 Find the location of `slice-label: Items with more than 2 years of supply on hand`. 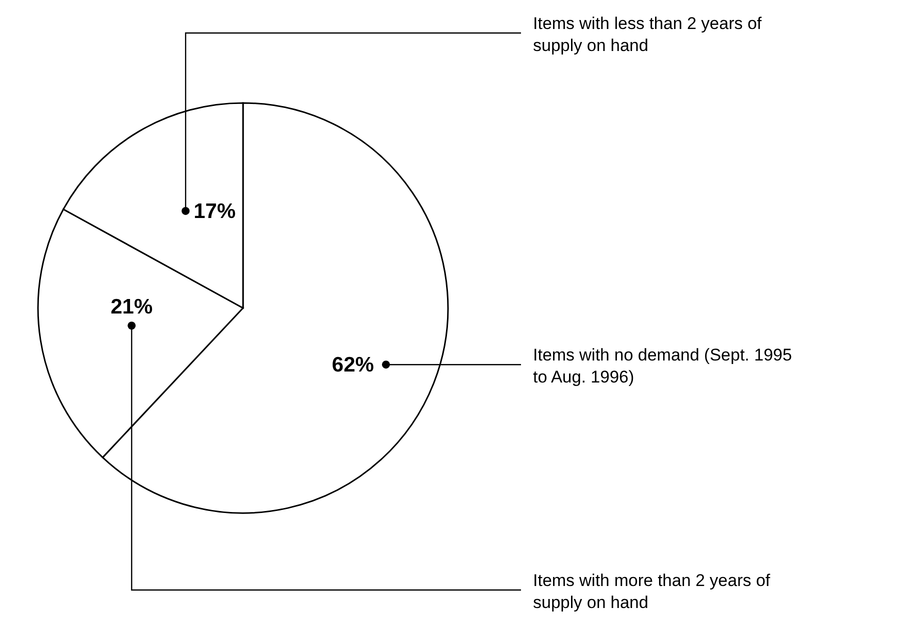

slice-label: Items with more than 2 years of supply on hand is located at coordinates (651, 591).